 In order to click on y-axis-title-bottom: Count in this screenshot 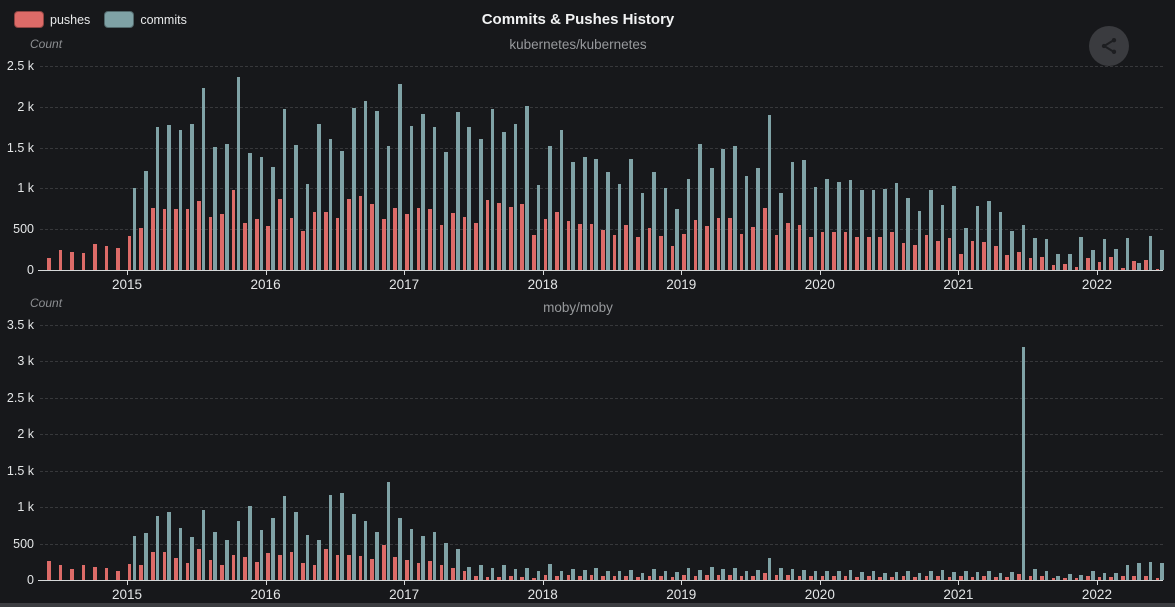, I will do `click(46, 303)`.